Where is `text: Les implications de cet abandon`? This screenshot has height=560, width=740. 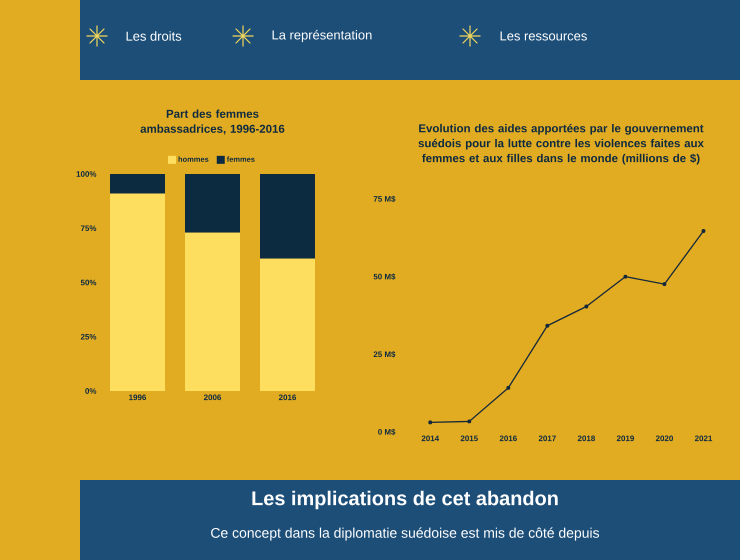
text: Les implications de cet abandon is located at coordinates (405, 500).